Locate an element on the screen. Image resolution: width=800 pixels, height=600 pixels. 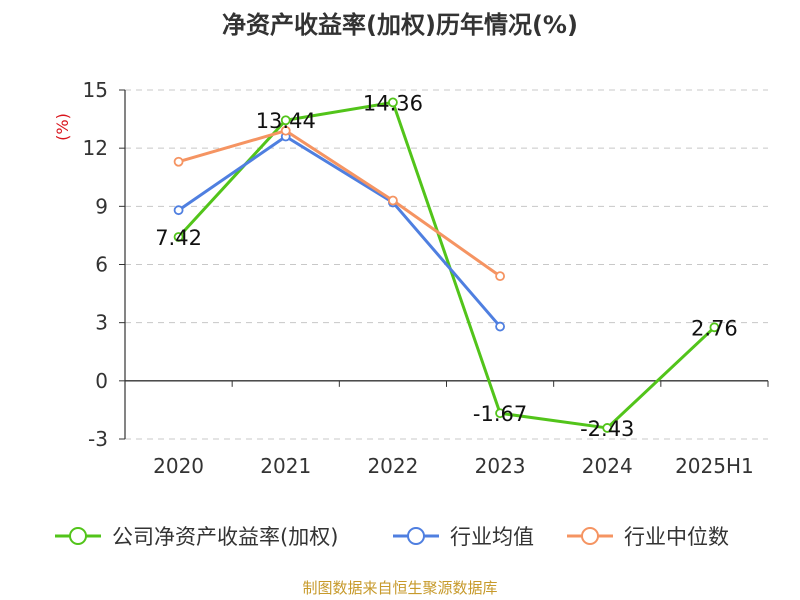
data-label-1: 13.44 is located at coordinates (286, 121).